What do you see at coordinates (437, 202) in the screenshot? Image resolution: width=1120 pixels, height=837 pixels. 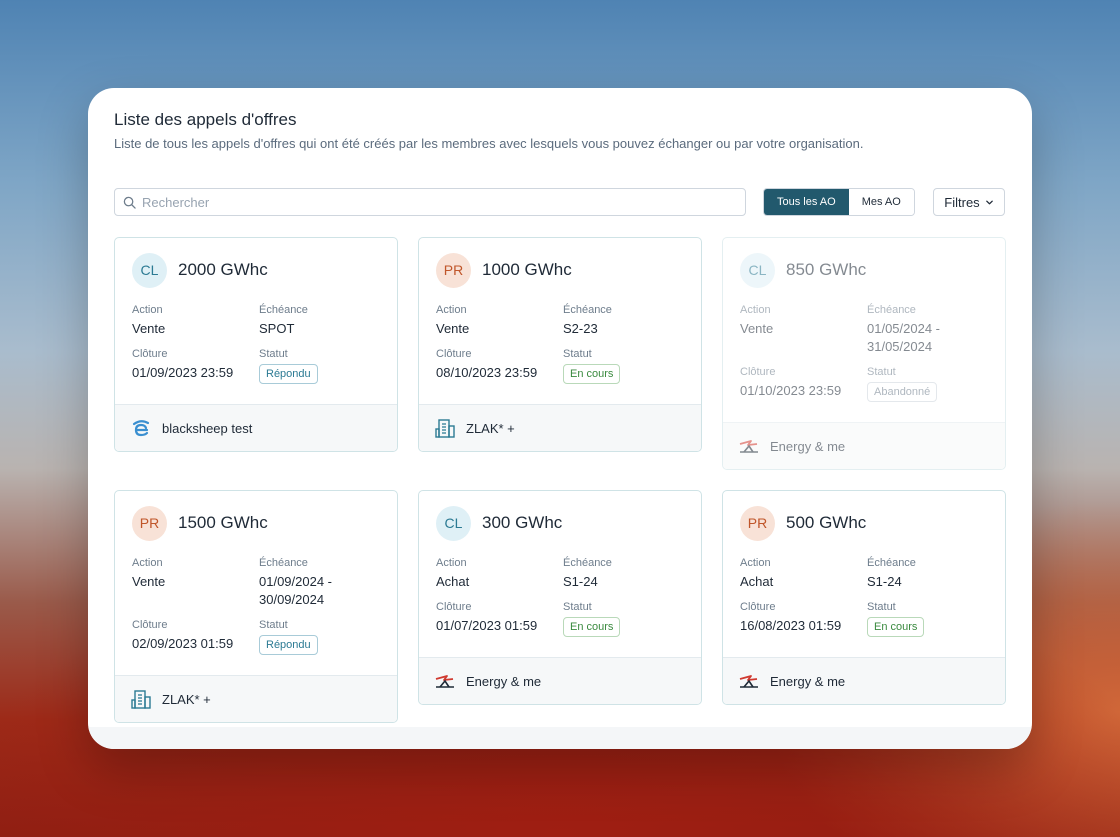 I see `search-input` at bounding box center [437, 202].